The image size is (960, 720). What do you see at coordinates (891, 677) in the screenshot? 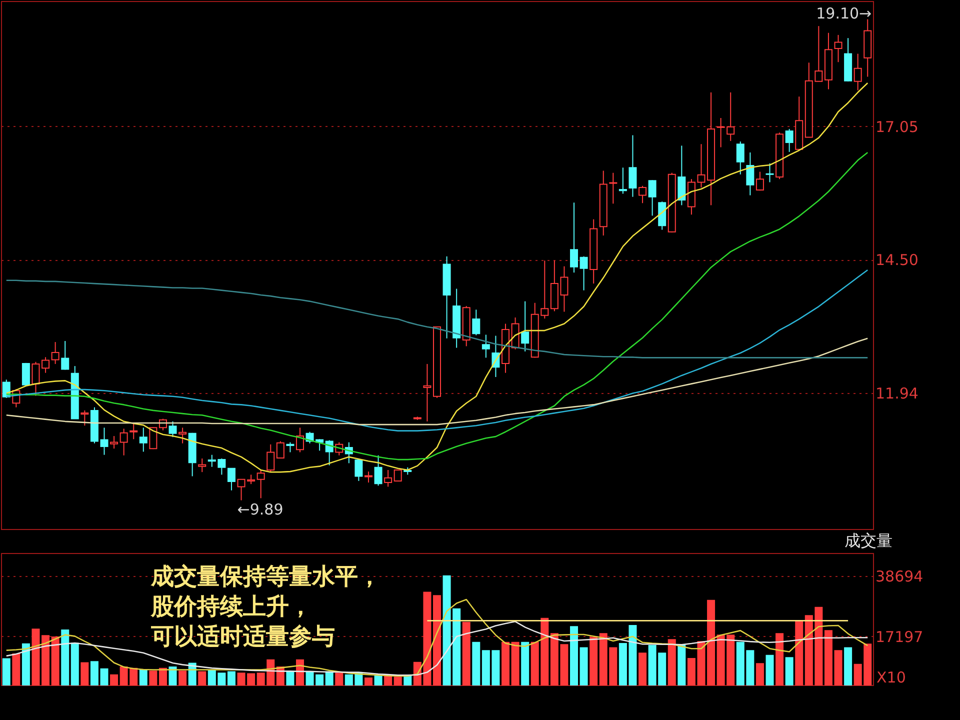
I see `y-axis-title: X10` at bounding box center [891, 677].